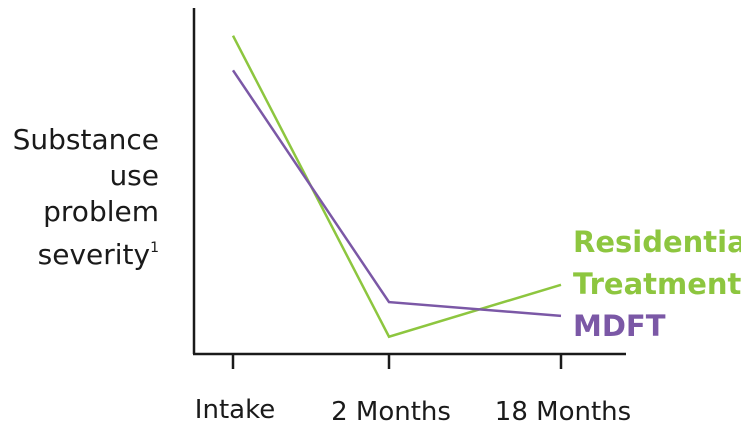  Describe the element at coordinates (154, 248) in the screenshot. I see `footnote-marker: 1` at that location.